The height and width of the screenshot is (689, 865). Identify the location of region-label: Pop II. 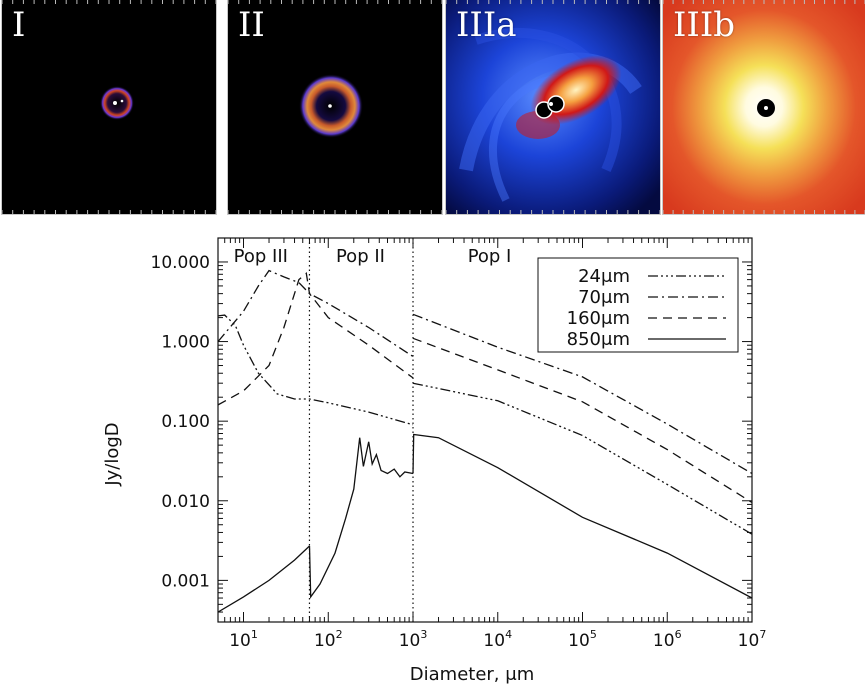
(360, 256).